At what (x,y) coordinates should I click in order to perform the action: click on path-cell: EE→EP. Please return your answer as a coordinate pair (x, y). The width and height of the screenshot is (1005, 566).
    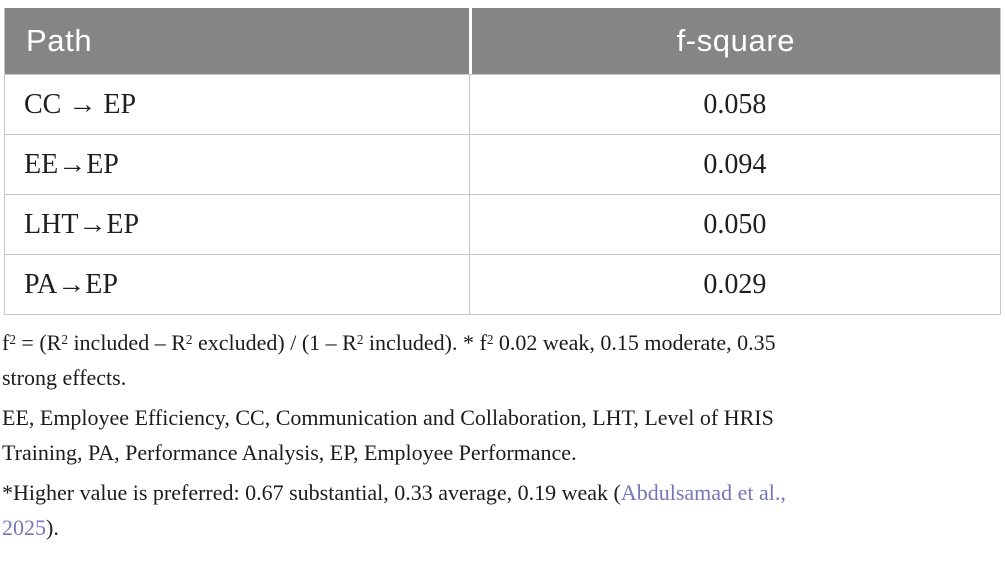
    Looking at the image, I should click on (71, 164).